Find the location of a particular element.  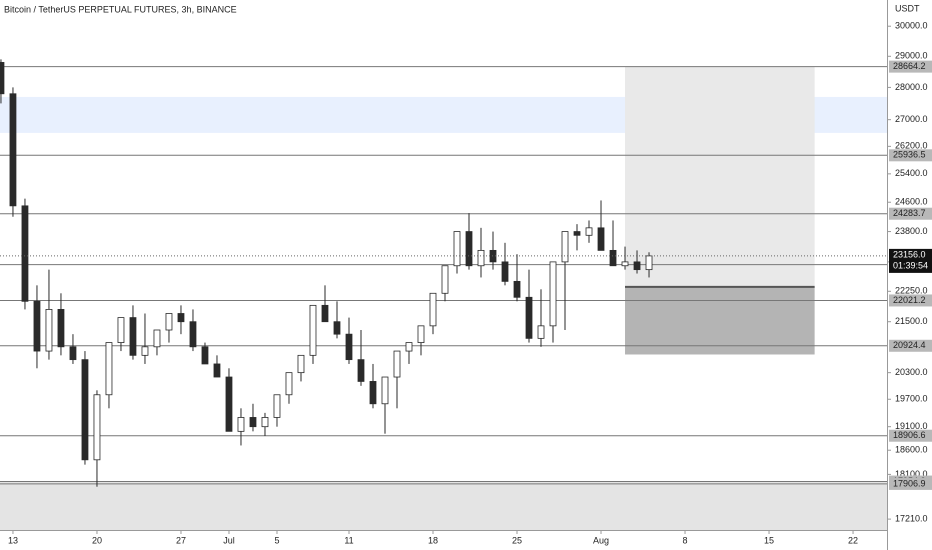

level-label: 17906.9 is located at coordinates (909, 483).